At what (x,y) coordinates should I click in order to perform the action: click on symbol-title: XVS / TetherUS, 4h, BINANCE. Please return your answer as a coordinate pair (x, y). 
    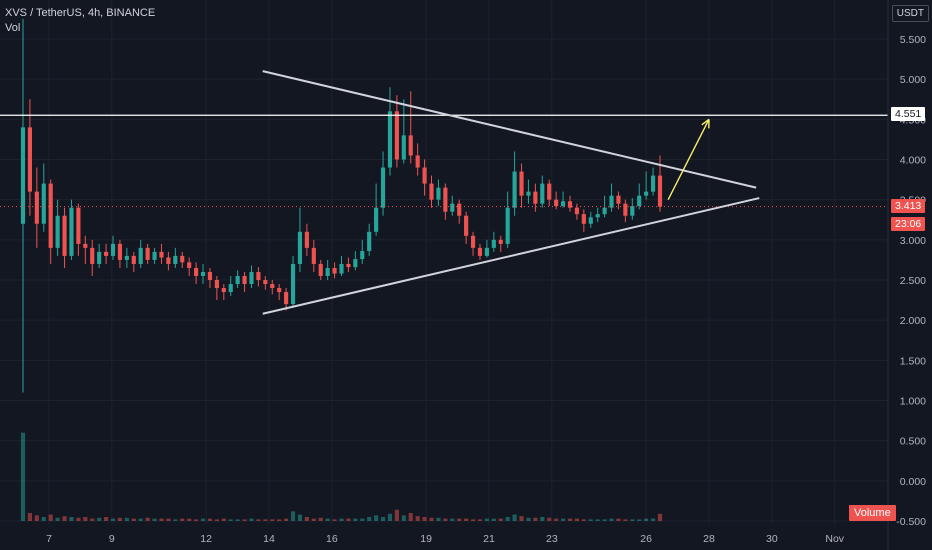
    Looking at the image, I should click on (80, 13).